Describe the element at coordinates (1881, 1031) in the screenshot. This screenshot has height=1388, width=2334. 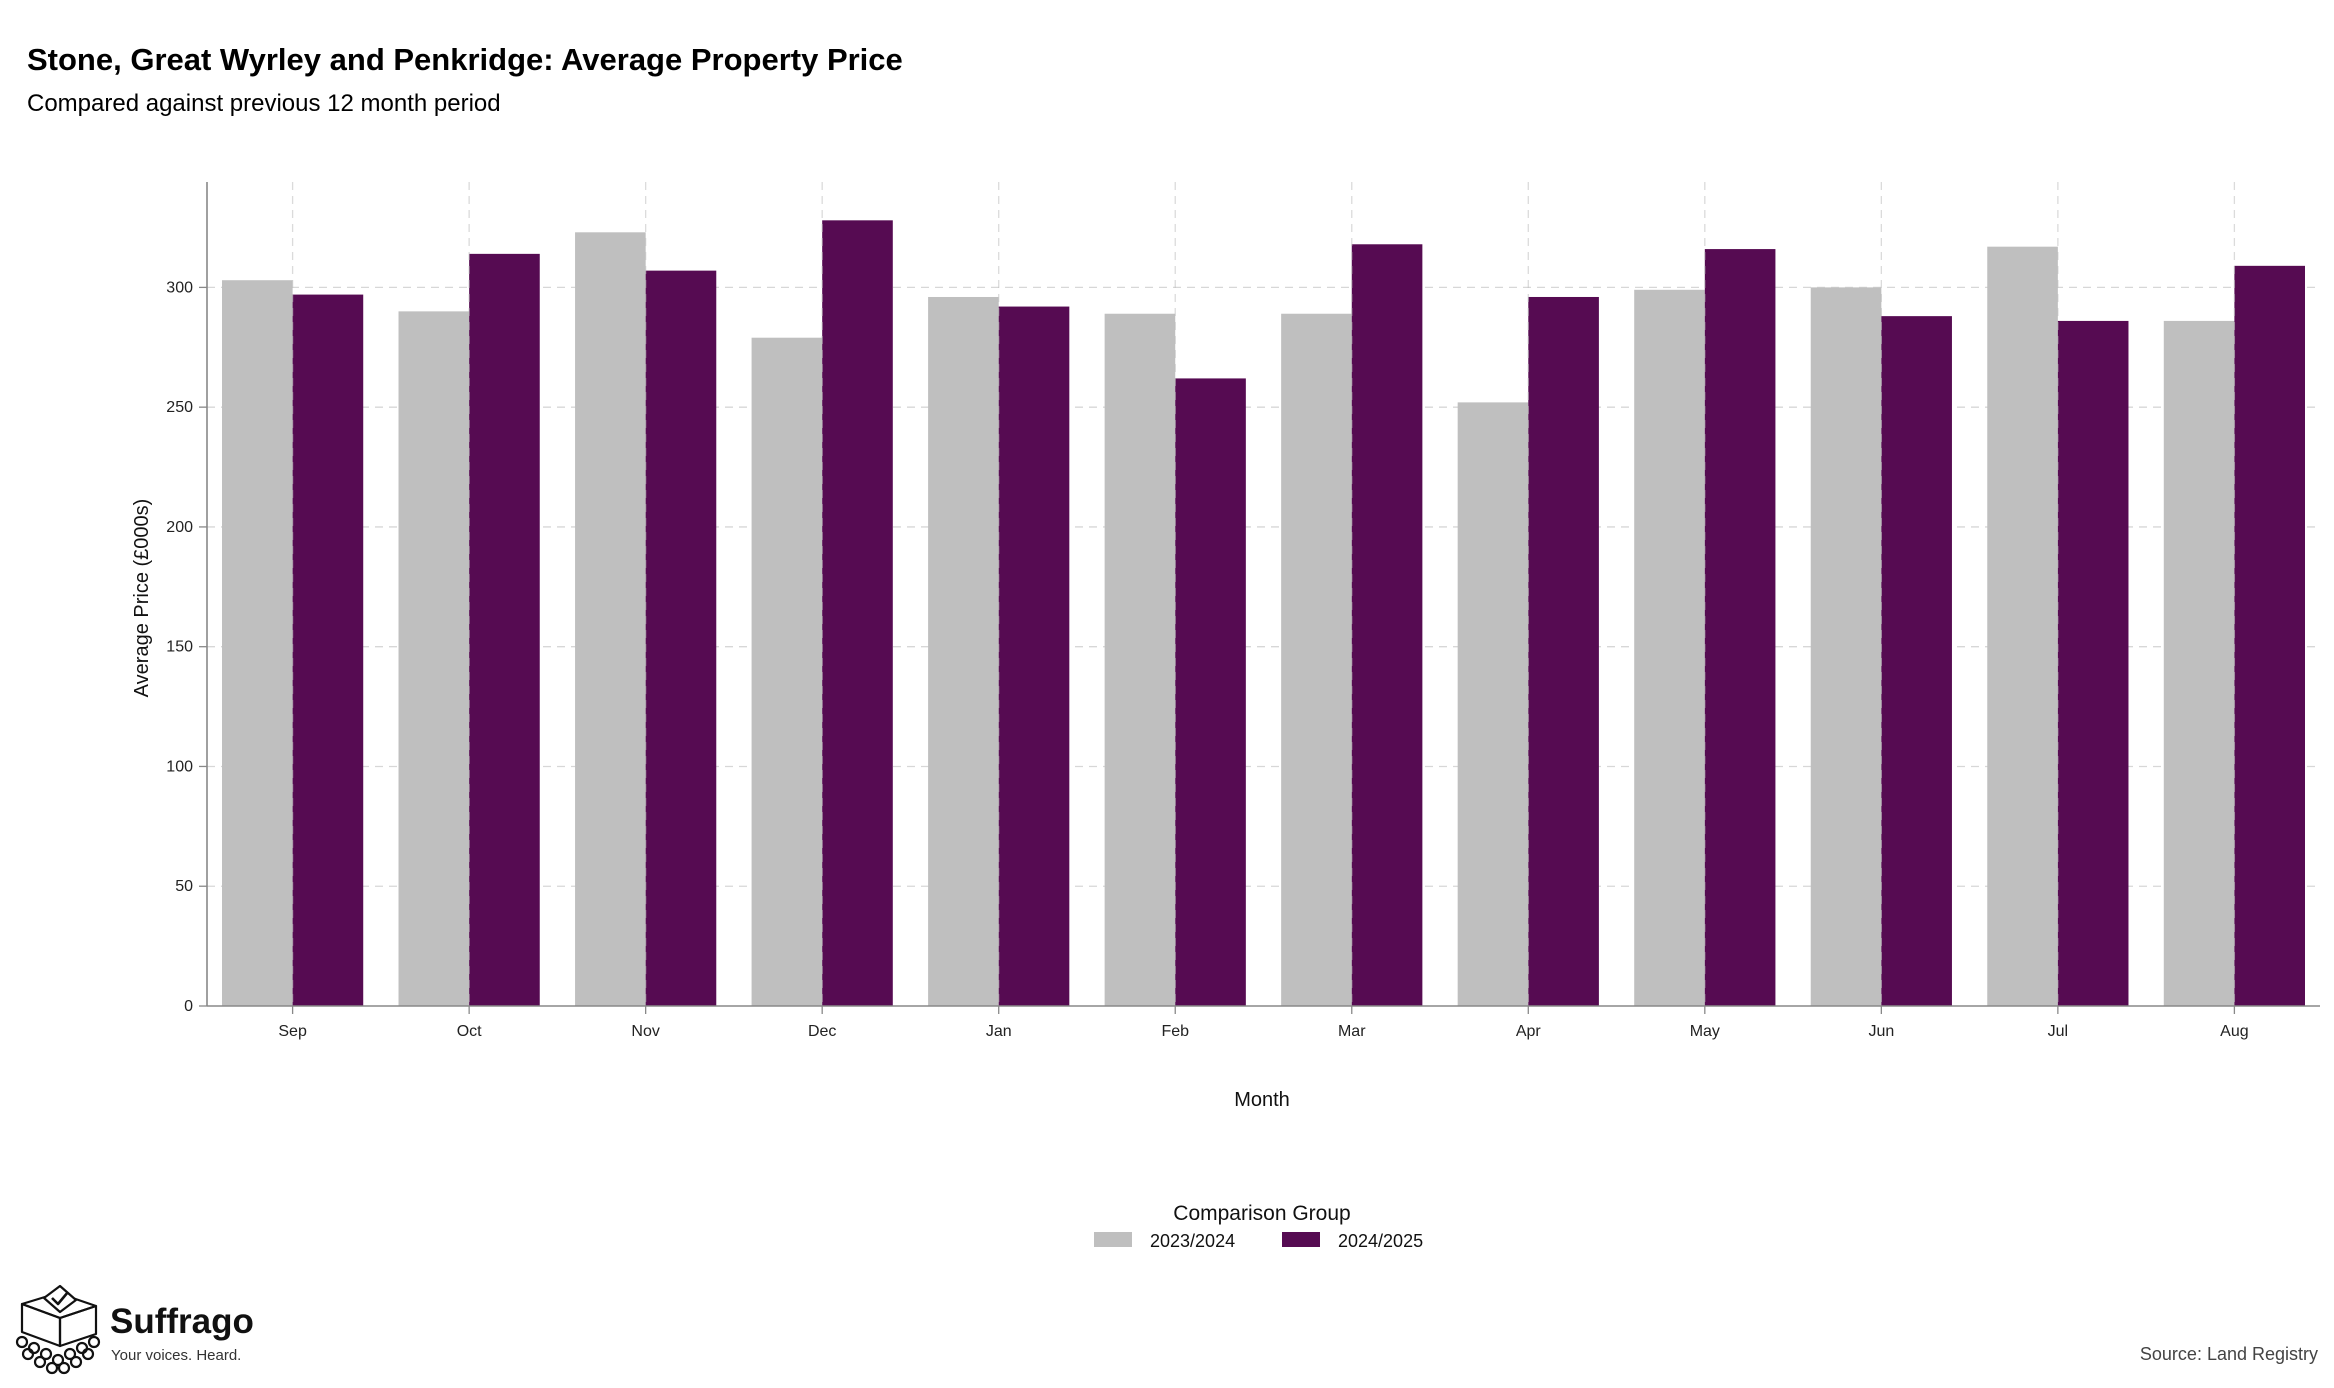
I see `x-tick-label-jun: Jun` at that location.